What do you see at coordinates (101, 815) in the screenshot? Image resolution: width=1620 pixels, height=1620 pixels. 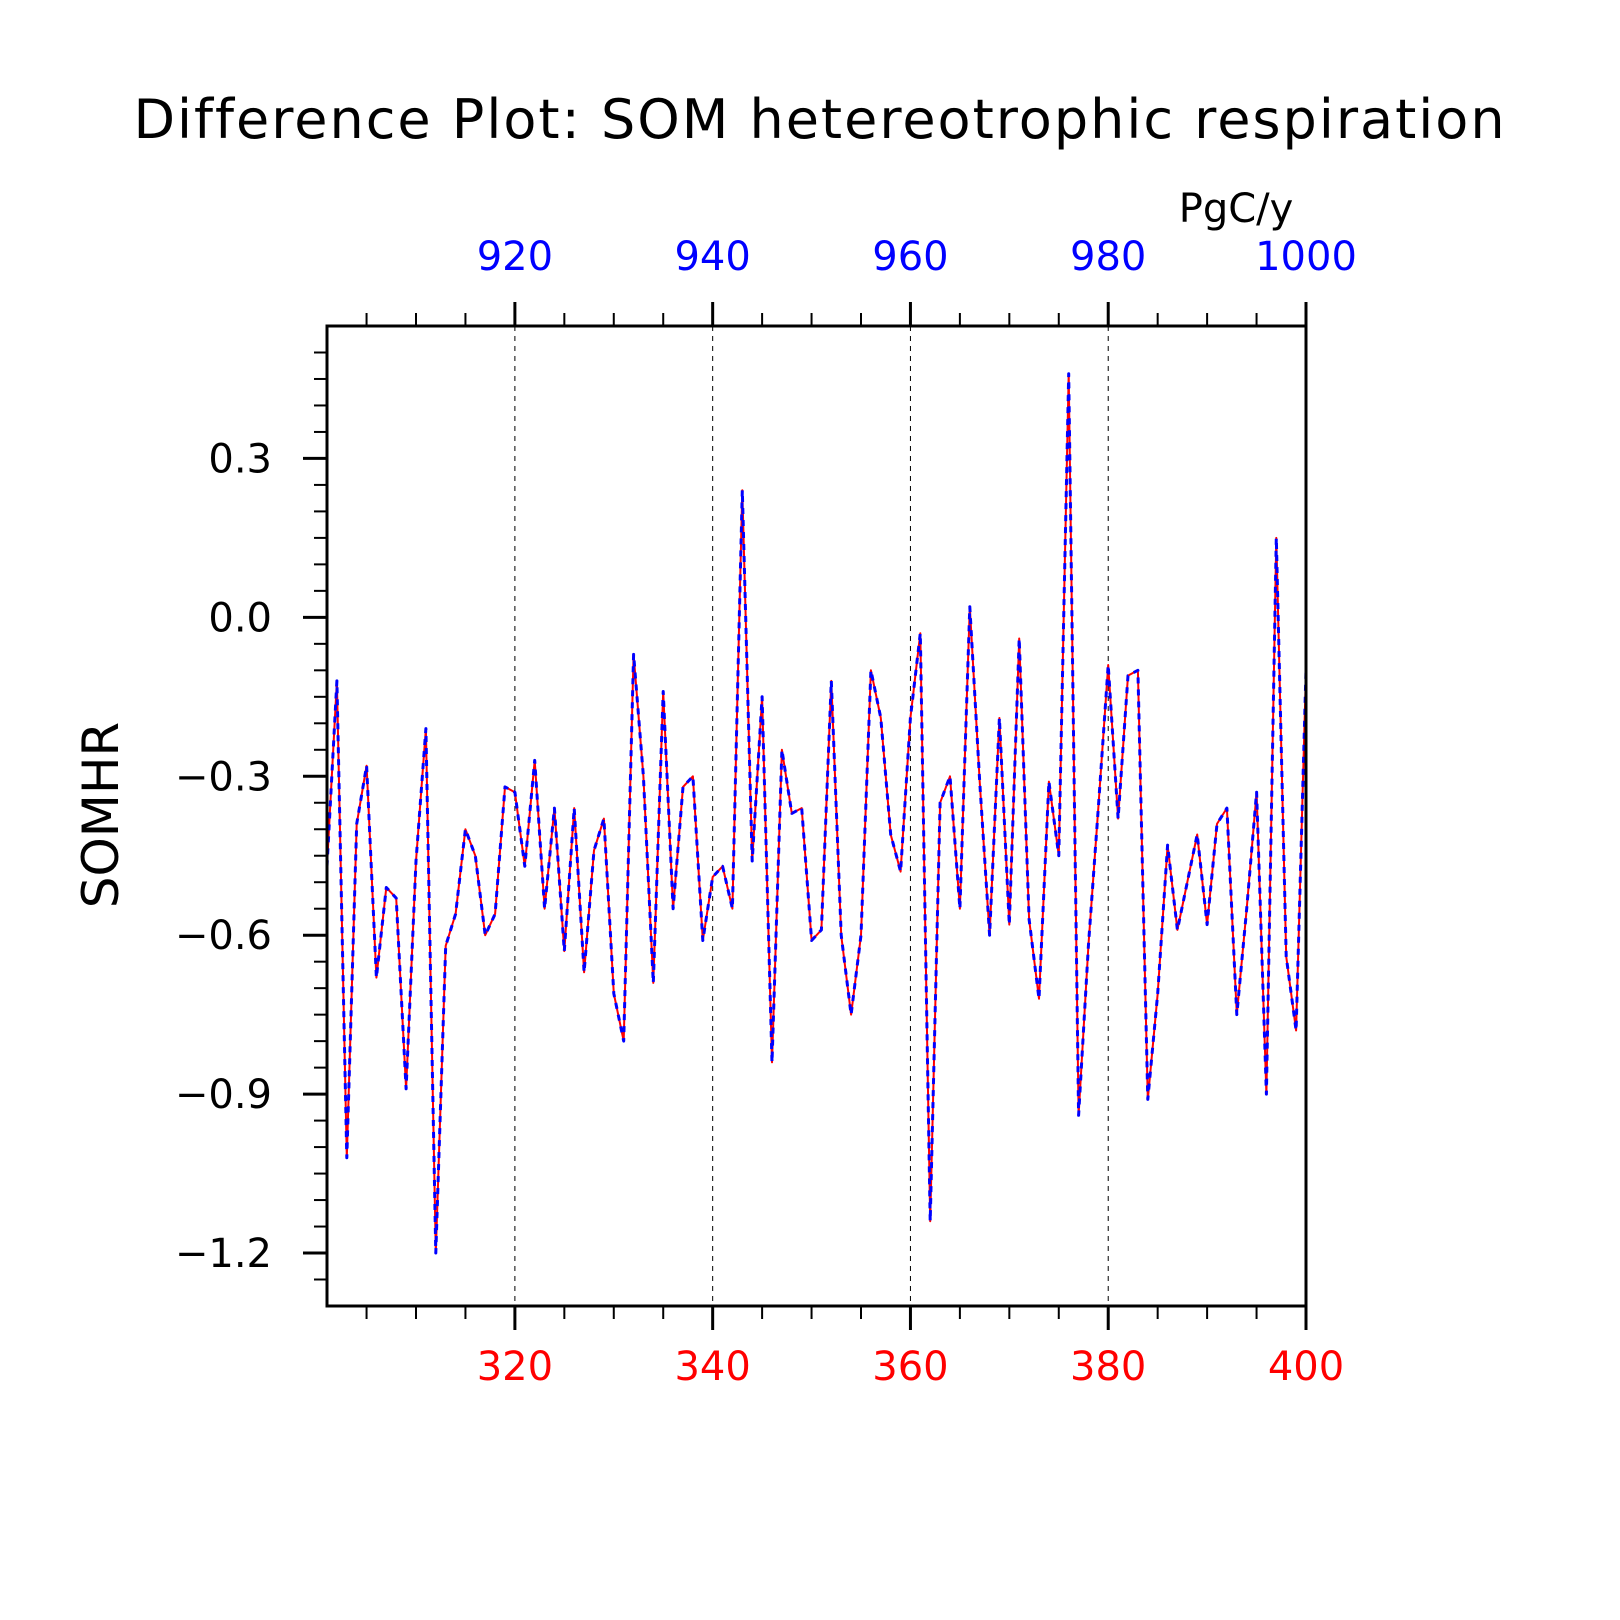 I see `y-axis-label: SOMHR` at bounding box center [101, 815].